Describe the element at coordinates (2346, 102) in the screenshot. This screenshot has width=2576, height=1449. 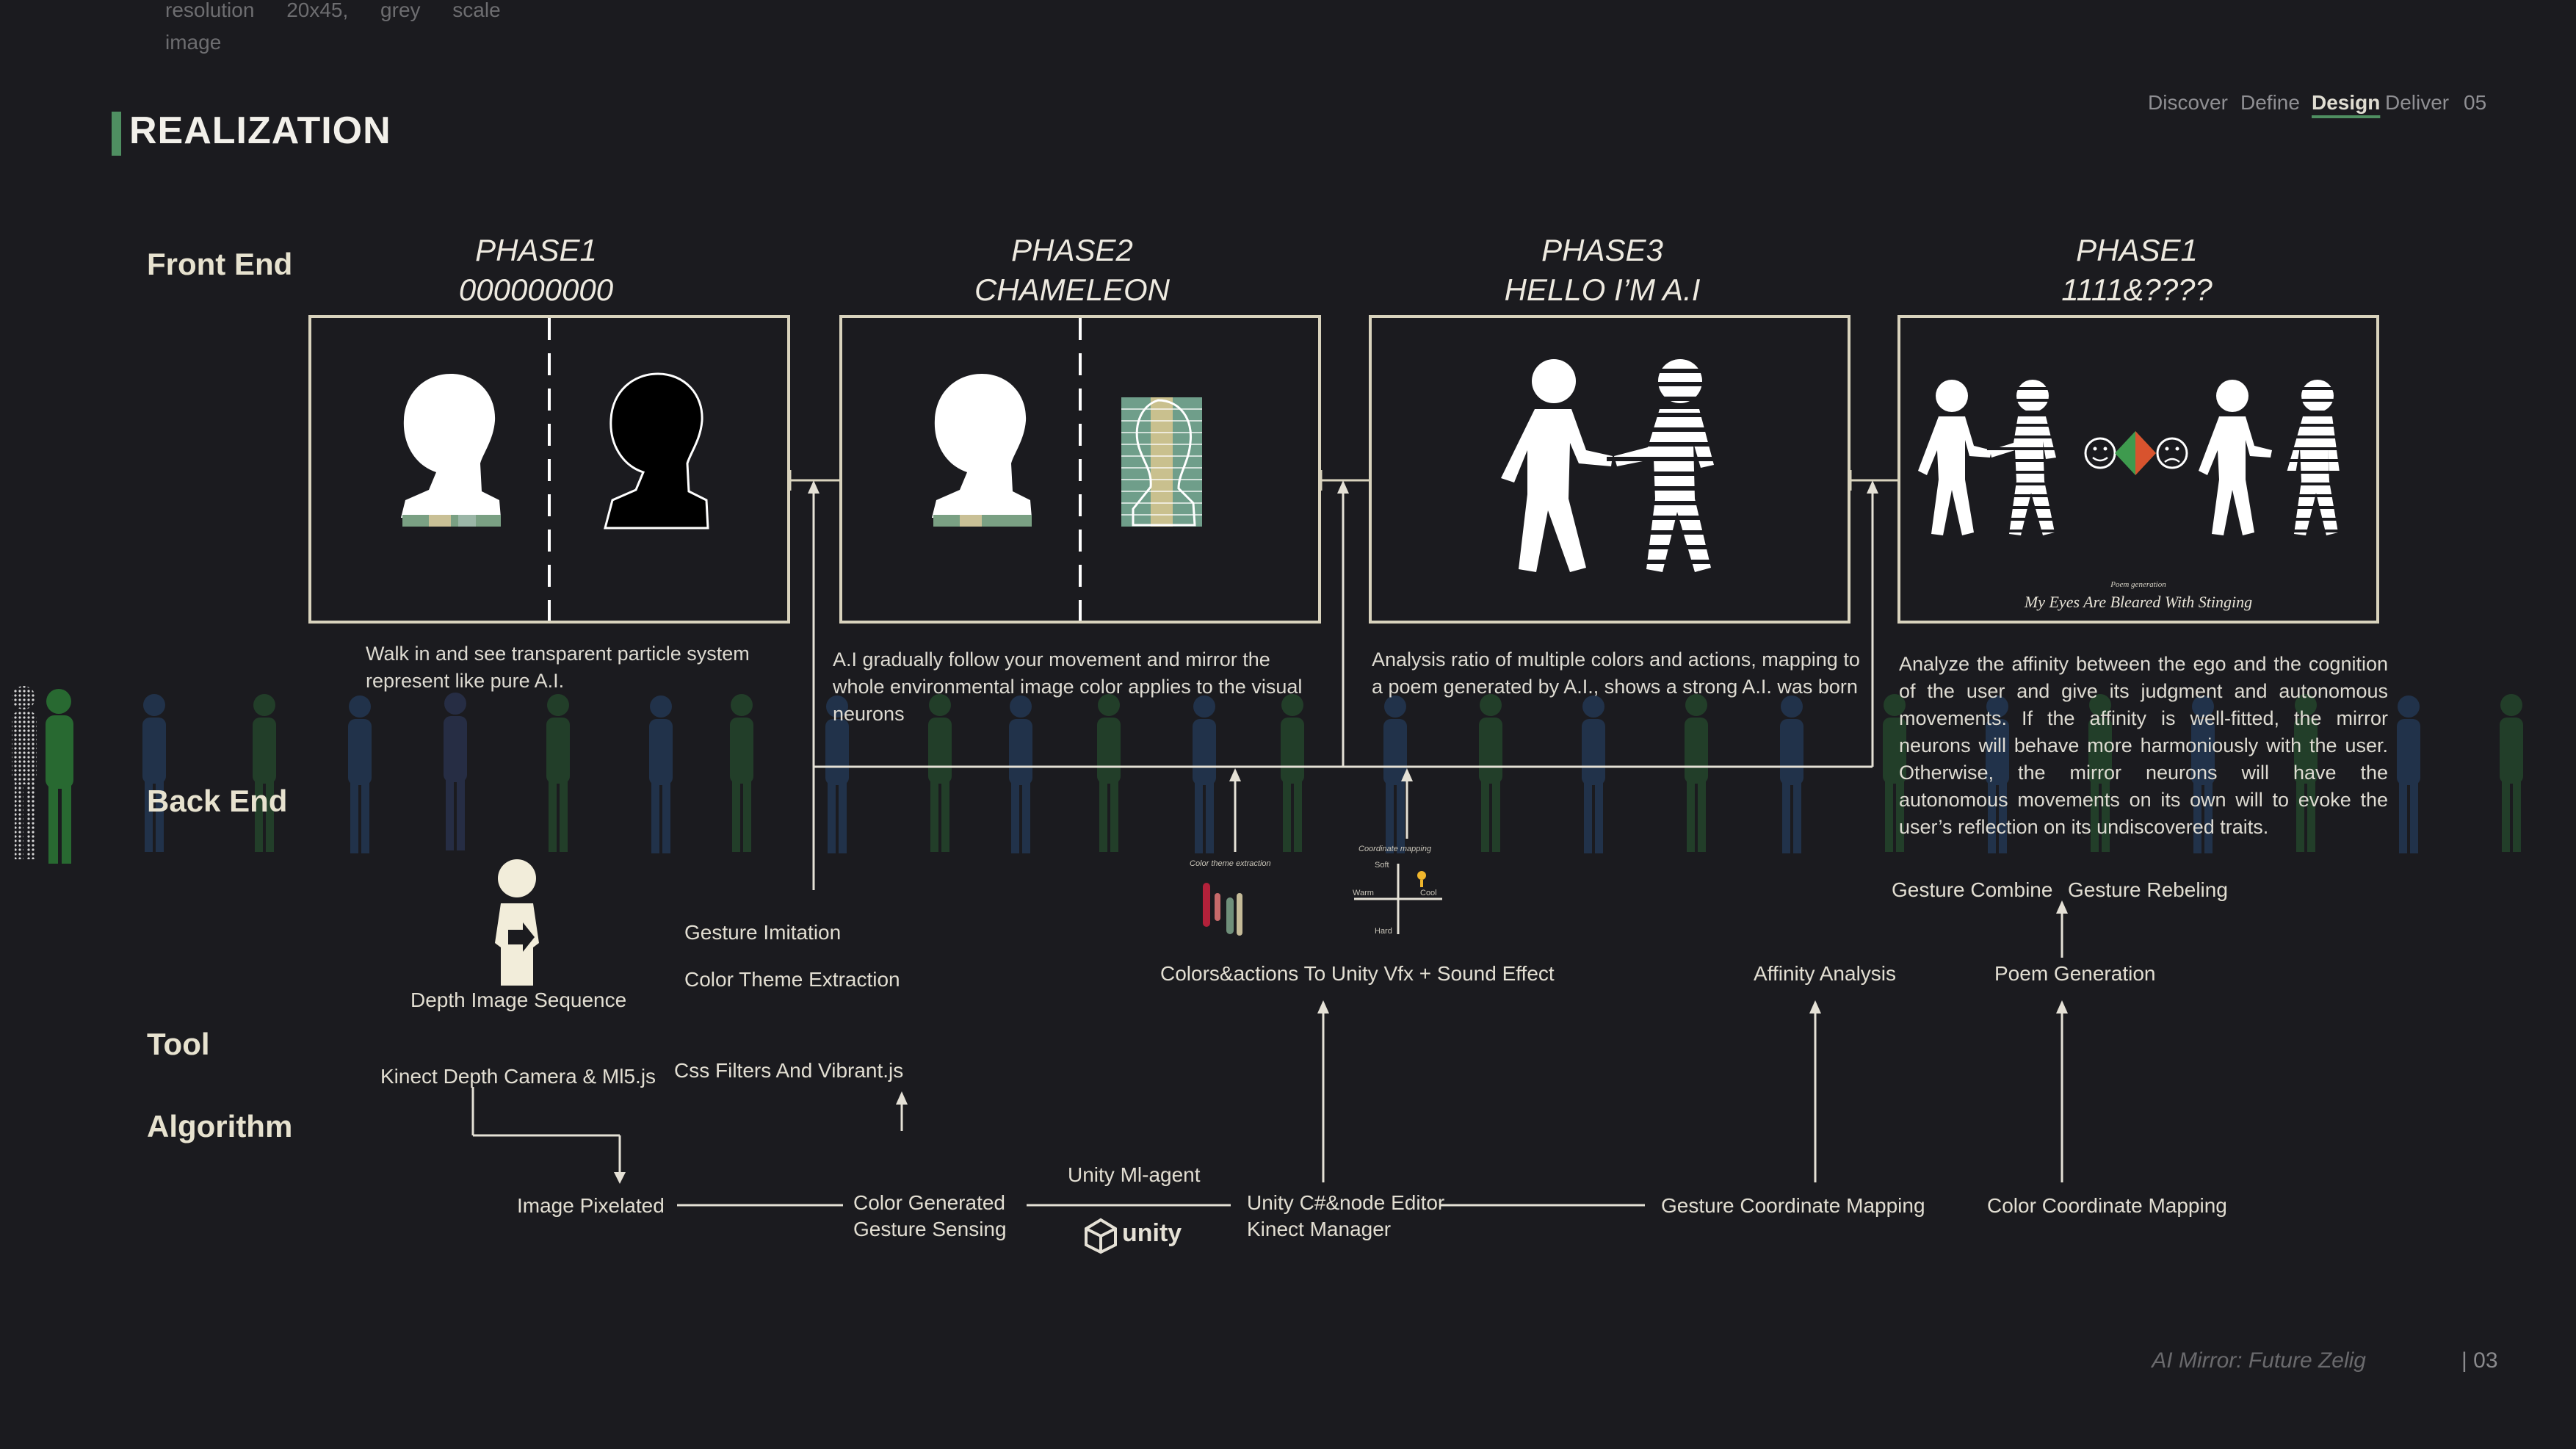
I see `nav-design: Design` at that location.